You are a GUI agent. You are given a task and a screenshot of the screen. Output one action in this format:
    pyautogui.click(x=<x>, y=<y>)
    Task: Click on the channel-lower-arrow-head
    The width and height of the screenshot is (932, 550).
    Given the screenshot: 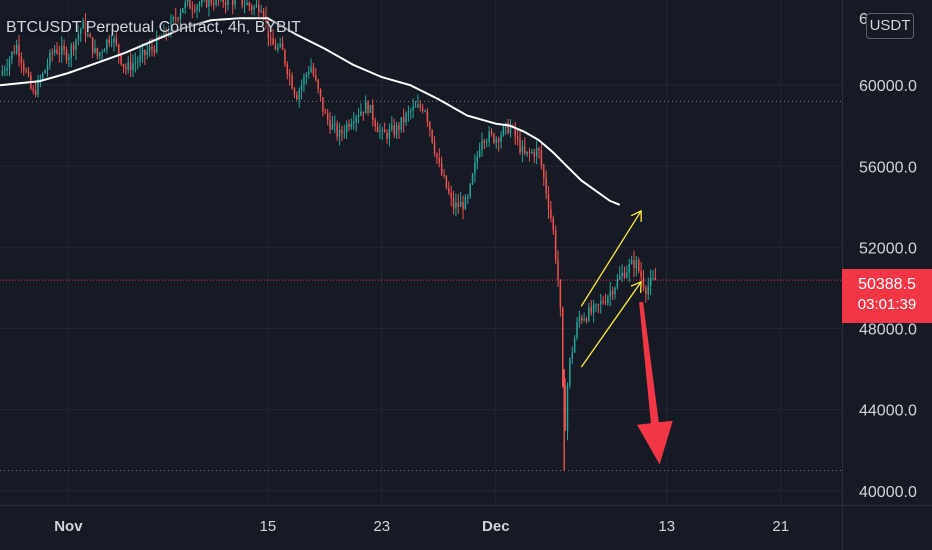 What is the action you would take?
    pyautogui.click(x=636, y=286)
    